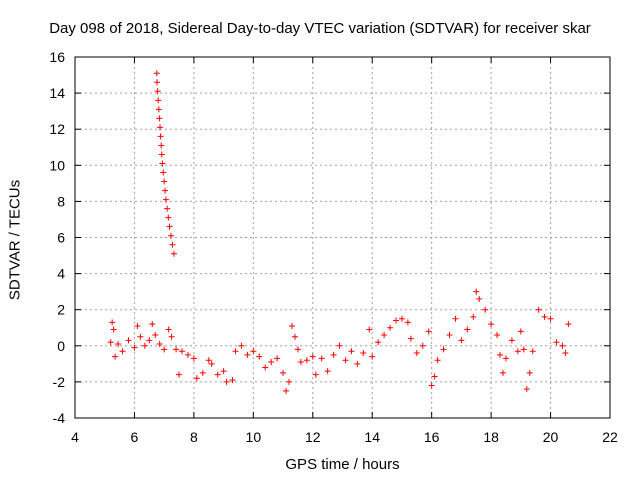 The width and height of the screenshot is (640, 480). Describe the element at coordinates (610, 437) in the screenshot. I see `x-tick-label: 22` at that location.